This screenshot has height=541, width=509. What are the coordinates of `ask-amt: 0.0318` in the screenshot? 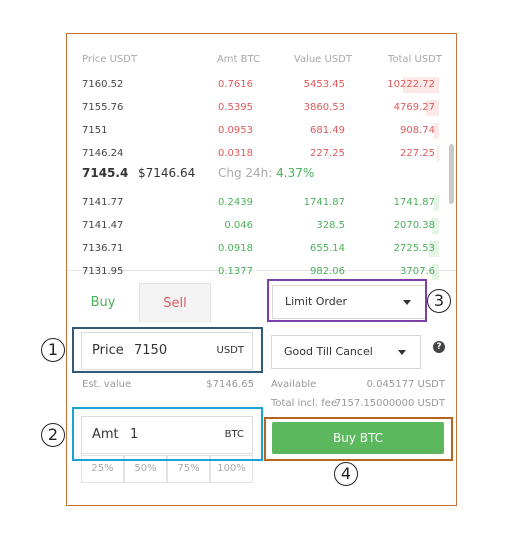 It's located at (235, 153).